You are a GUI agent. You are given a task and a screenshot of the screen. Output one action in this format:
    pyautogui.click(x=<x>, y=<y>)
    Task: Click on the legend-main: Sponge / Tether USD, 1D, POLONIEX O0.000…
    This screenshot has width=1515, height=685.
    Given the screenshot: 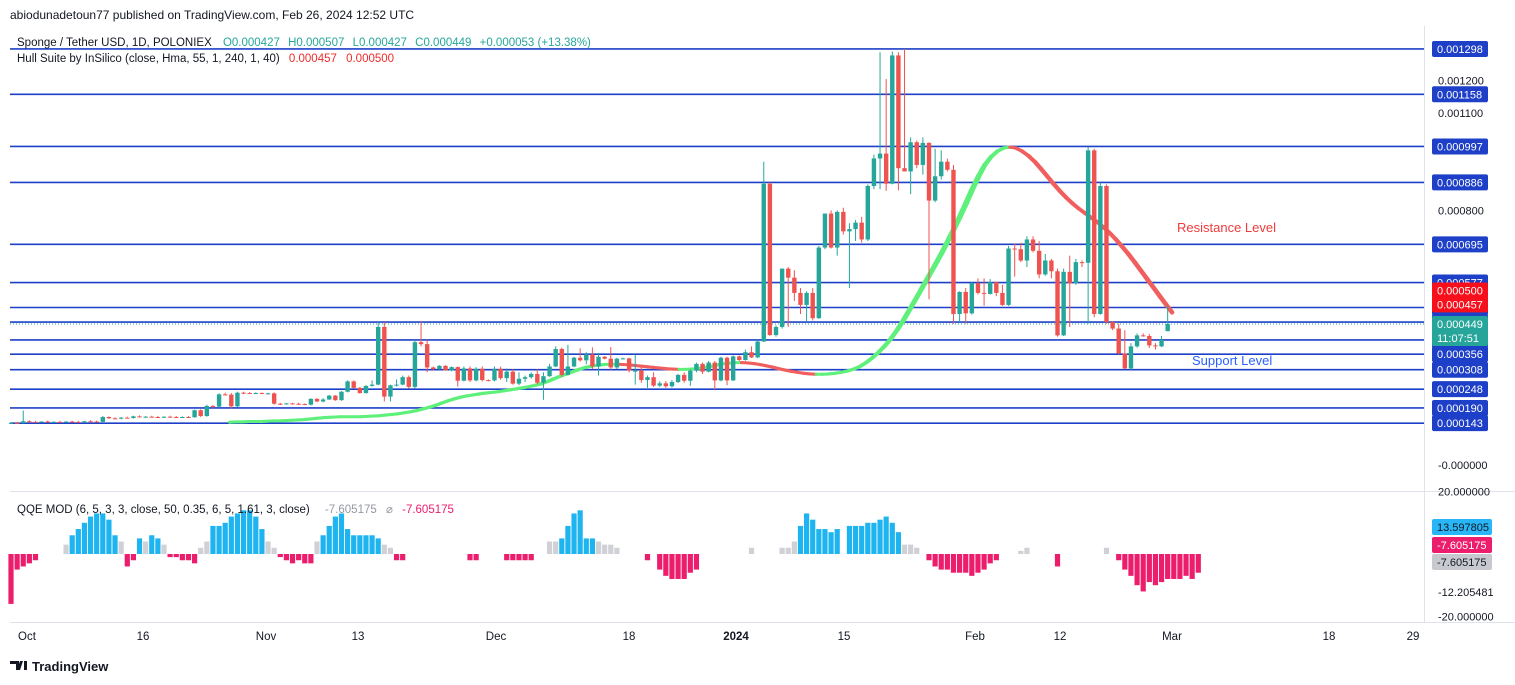 What is the action you would take?
    pyautogui.click(x=304, y=43)
    